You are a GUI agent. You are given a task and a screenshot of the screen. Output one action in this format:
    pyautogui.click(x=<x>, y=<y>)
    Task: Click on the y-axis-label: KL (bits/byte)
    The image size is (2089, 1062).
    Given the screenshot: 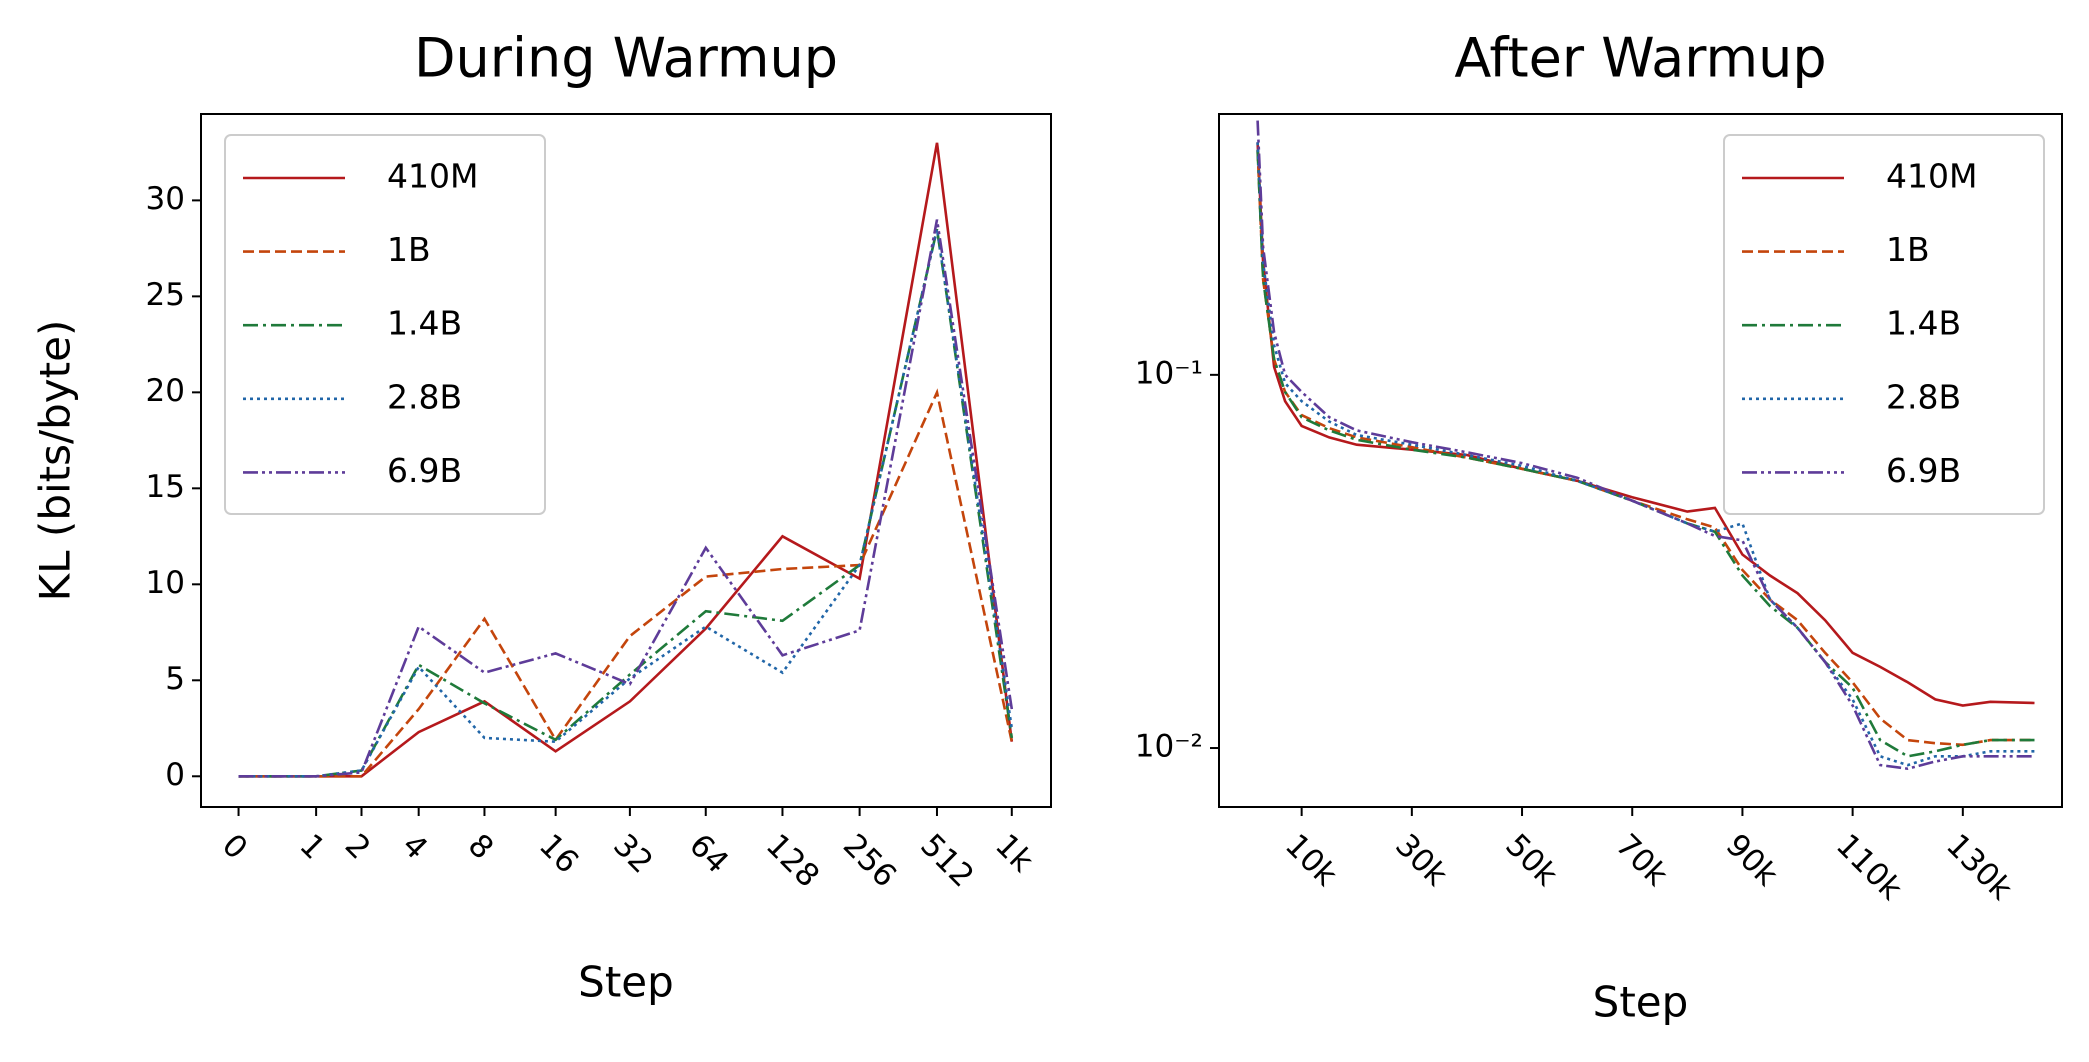 What is the action you would take?
    pyautogui.click(x=55, y=461)
    